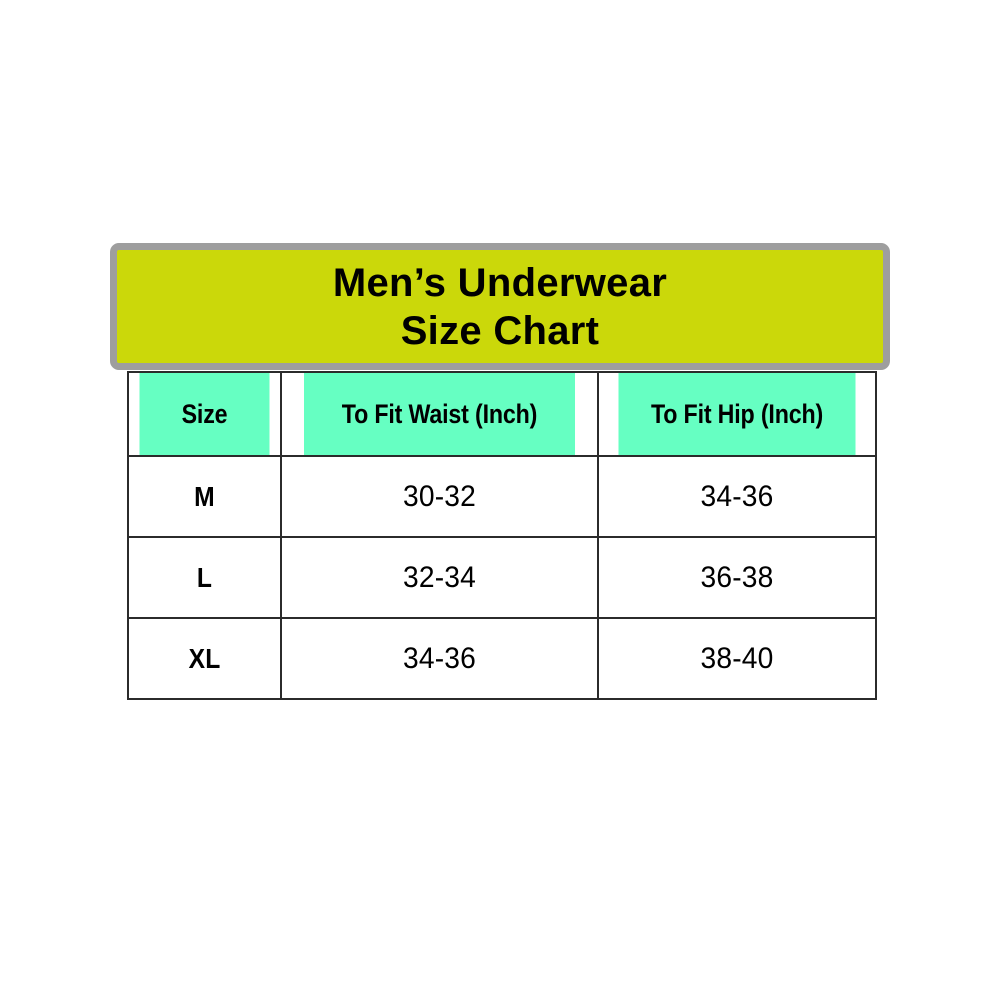  Describe the element at coordinates (500, 282) in the screenshot. I see `title-line-primary: Men’s Underwear` at that location.